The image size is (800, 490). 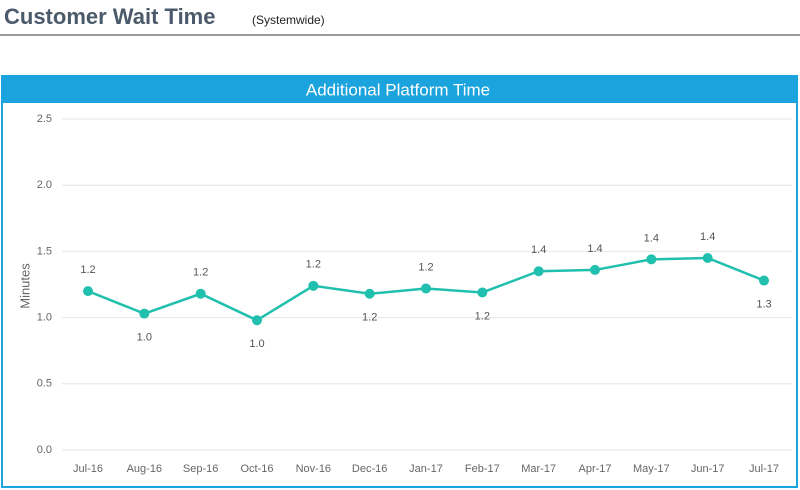 What do you see at coordinates (538, 469) in the screenshot?
I see `x-tick-label: Mar-17` at bounding box center [538, 469].